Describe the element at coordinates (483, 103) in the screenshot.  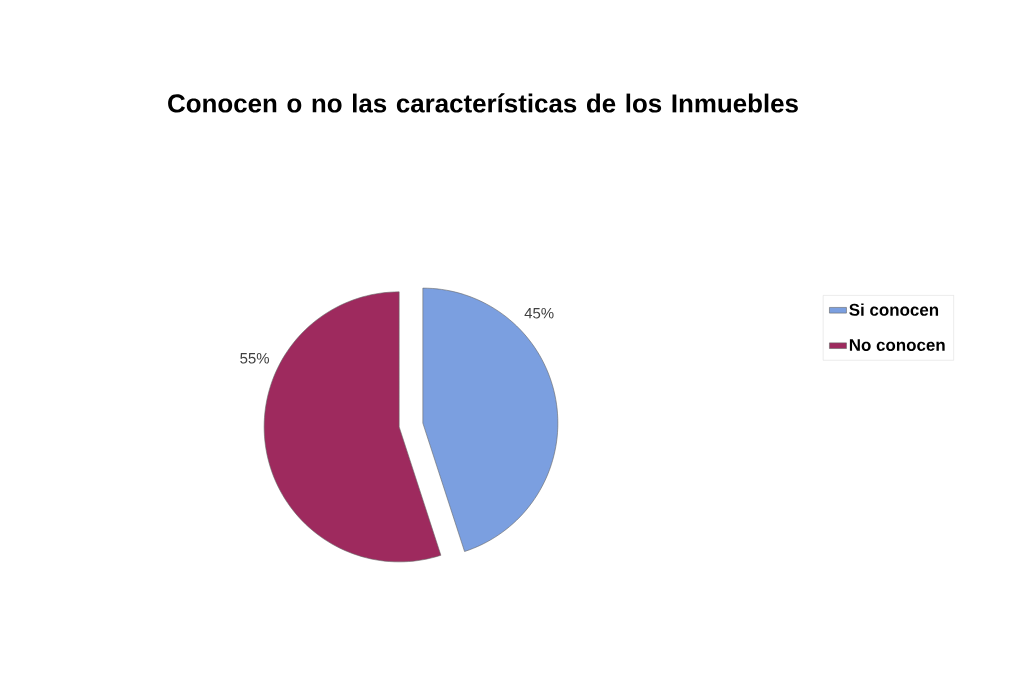
I see `chart-title: Conocen o no las características de los Inmuebles` at that location.